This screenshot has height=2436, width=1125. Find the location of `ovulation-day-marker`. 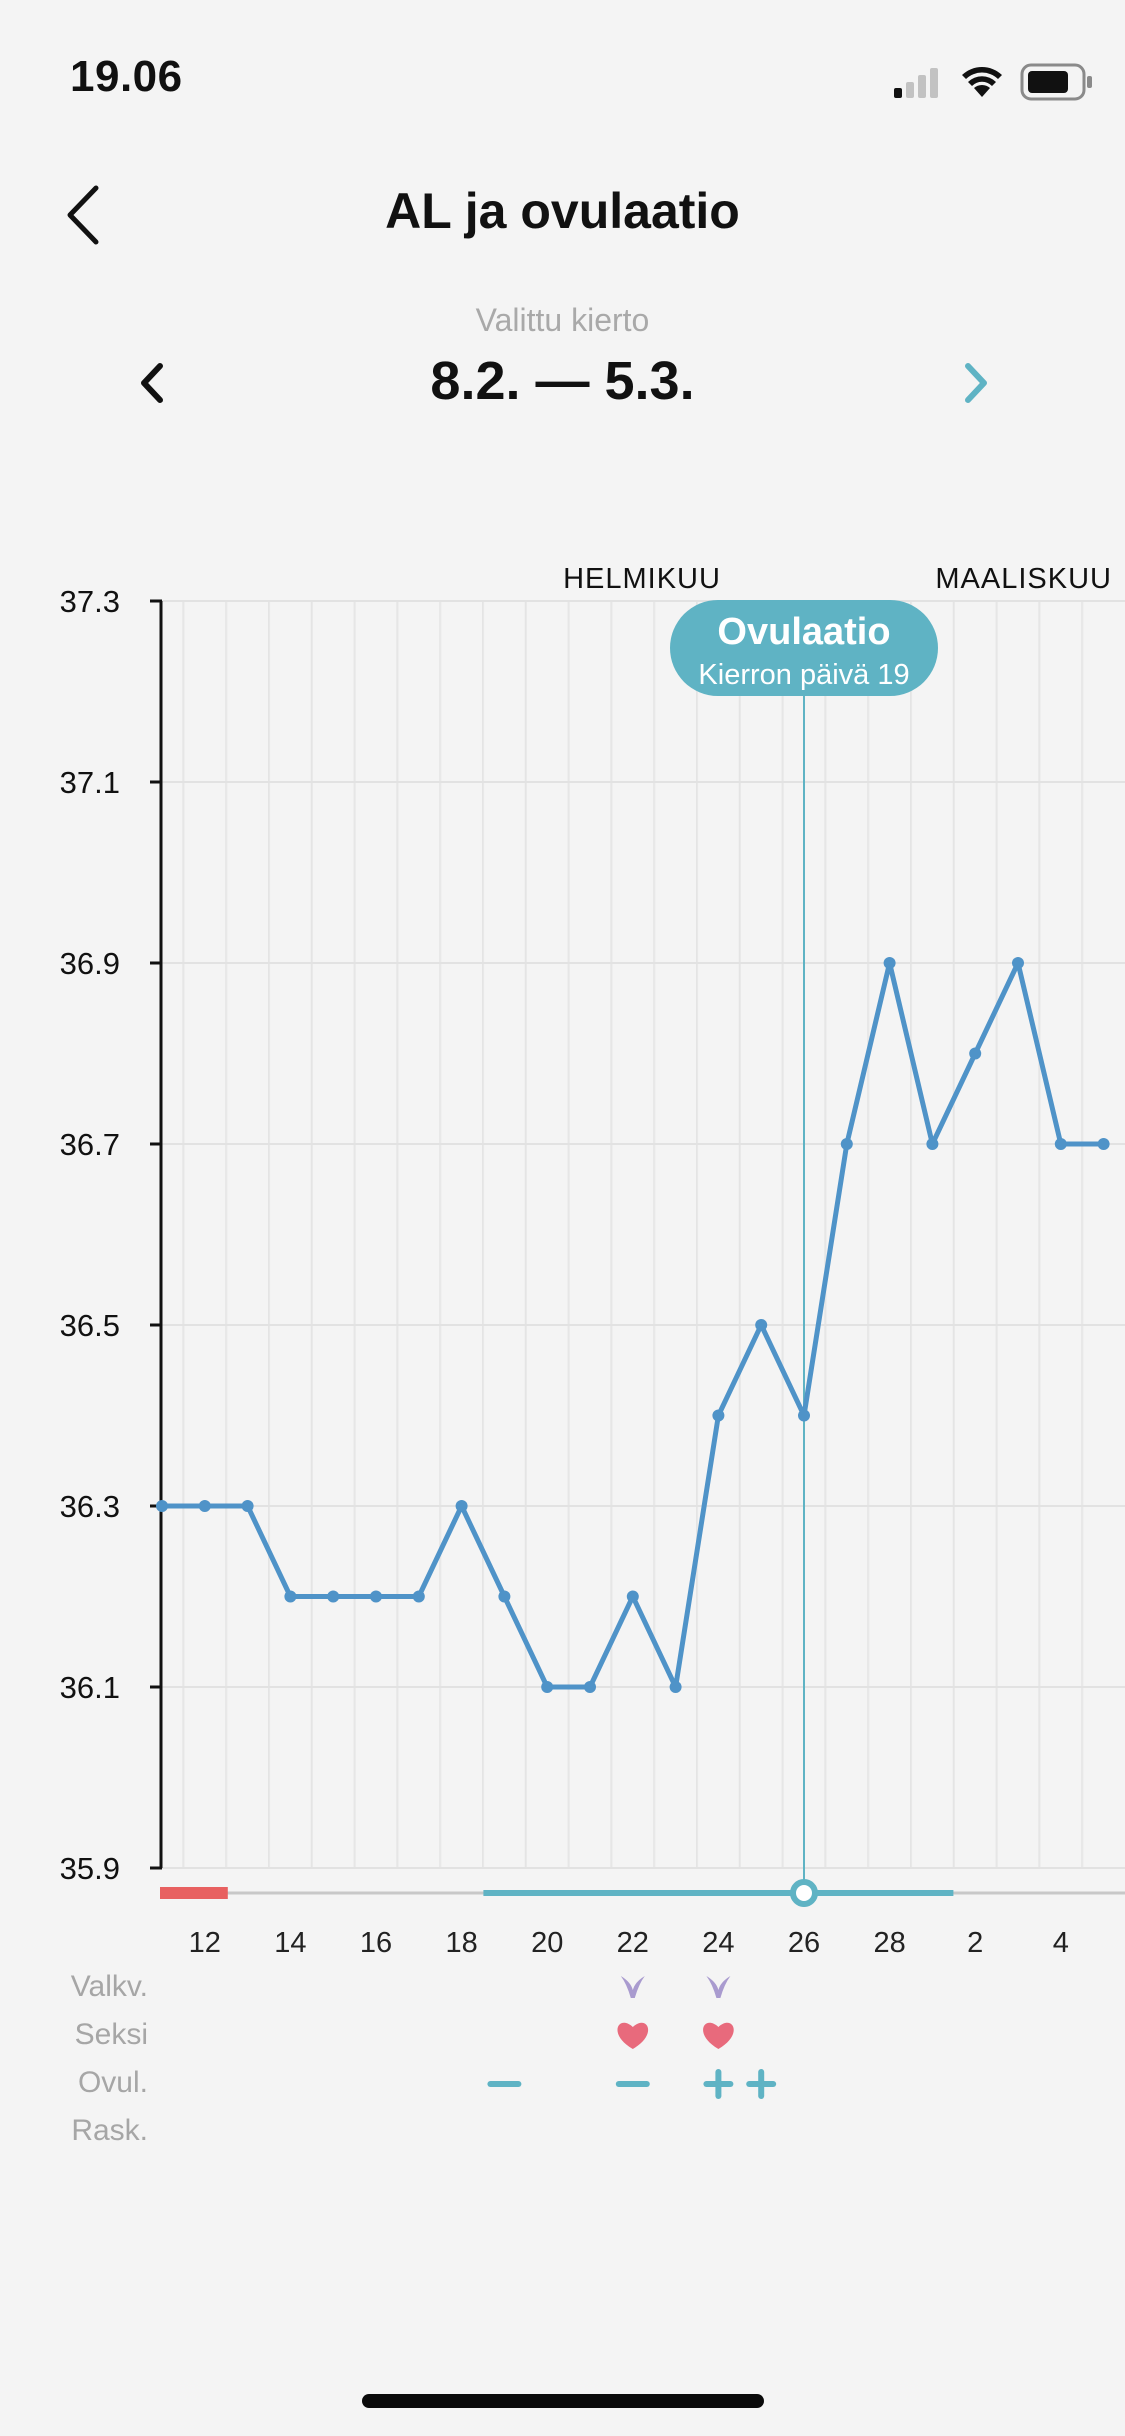

ovulation-day-marker is located at coordinates (804, 1893).